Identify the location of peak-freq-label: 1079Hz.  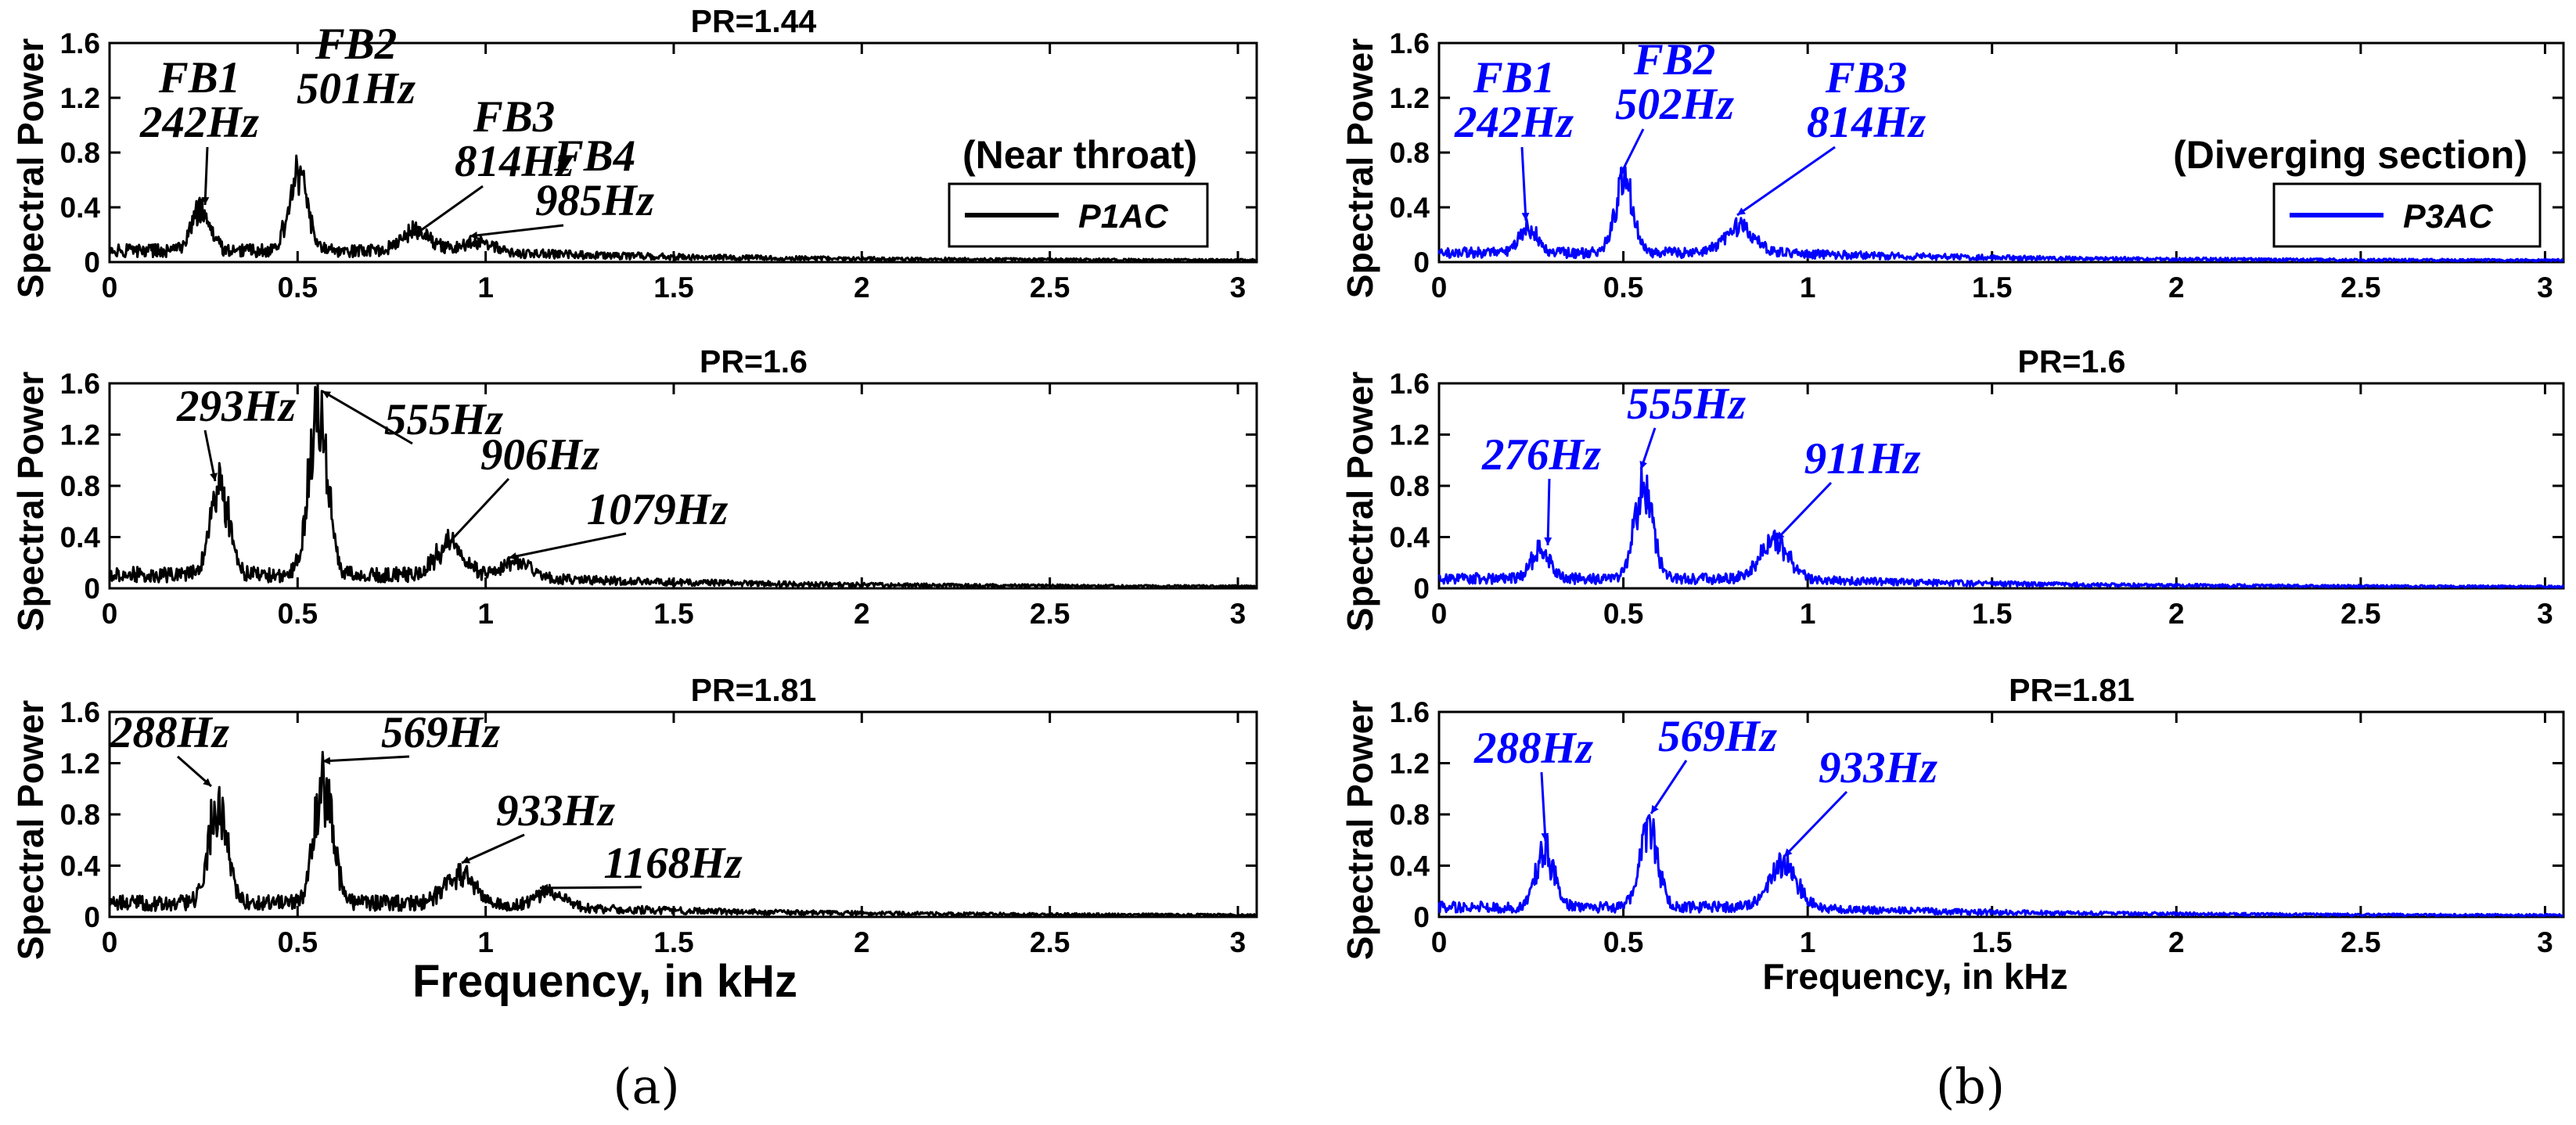
(658, 509).